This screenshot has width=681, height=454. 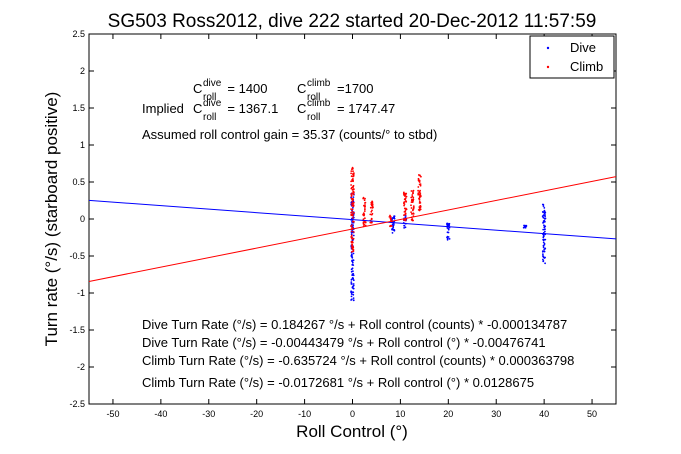 What do you see at coordinates (448, 414) in the screenshot?
I see `x-tick-label: 20` at bounding box center [448, 414].